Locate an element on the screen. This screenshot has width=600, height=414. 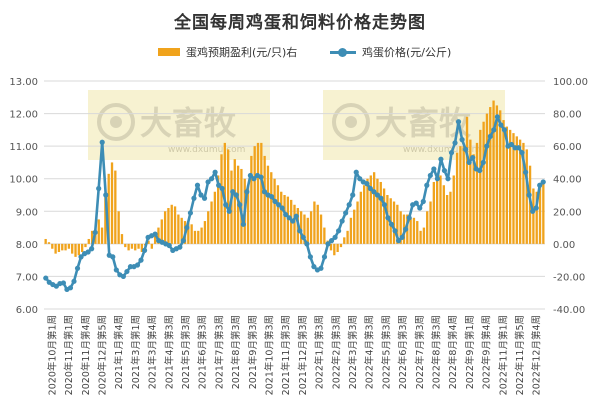
legend-item-egg-price: 鸡蛋价格(元/公斤) is located at coordinates (390, 52).